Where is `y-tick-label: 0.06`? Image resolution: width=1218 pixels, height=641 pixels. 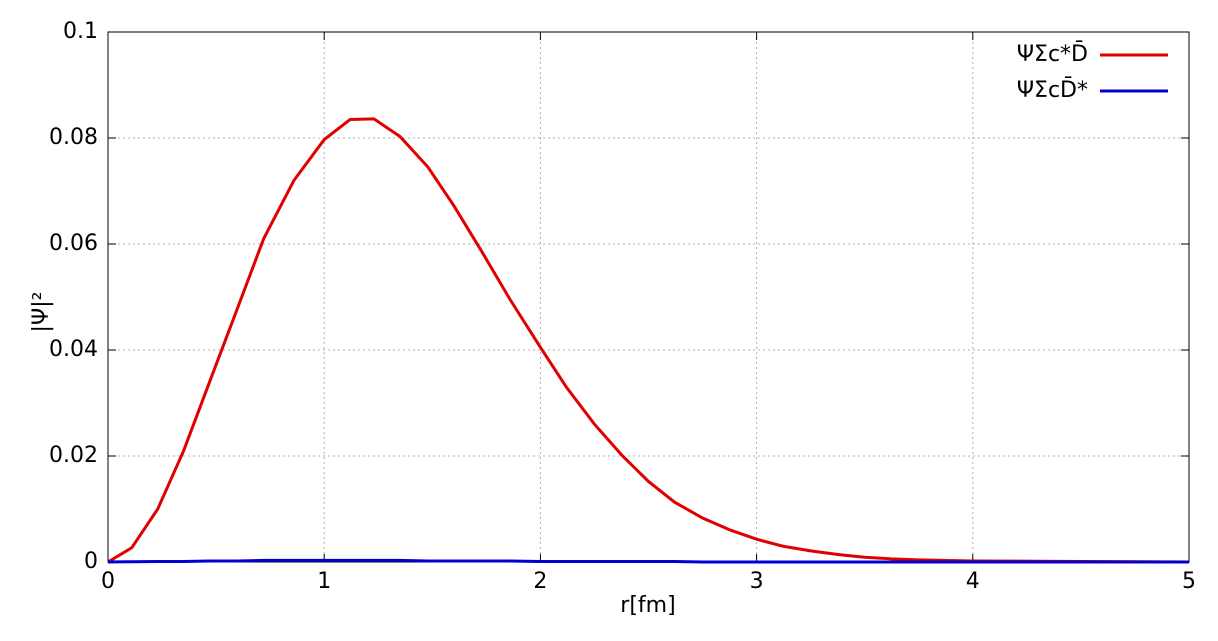
y-tick-label: 0.06 is located at coordinates (73, 243).